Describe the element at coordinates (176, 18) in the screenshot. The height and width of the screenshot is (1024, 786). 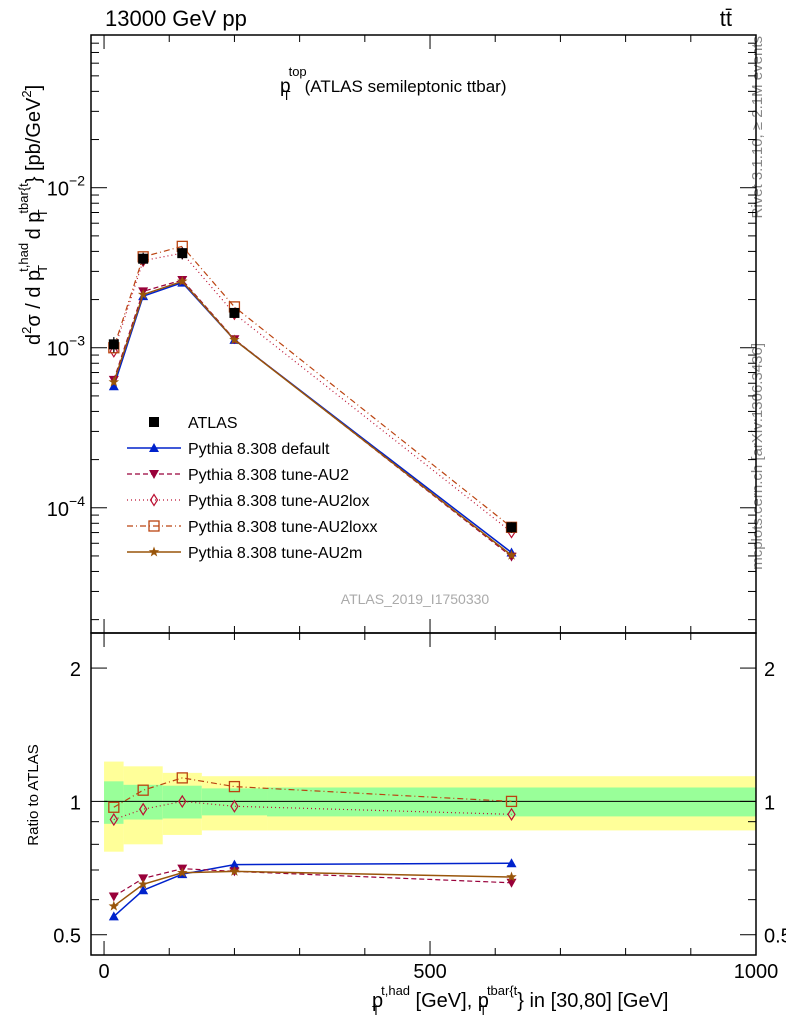
I see `header-left: 13000 GeV pp` at that location.